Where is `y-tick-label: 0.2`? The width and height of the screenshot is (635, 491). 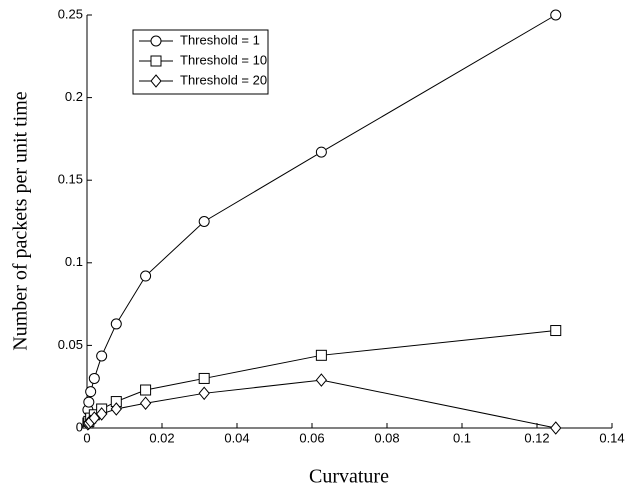 y-tick-label: 0.2 is located at coordinates (74, 96).